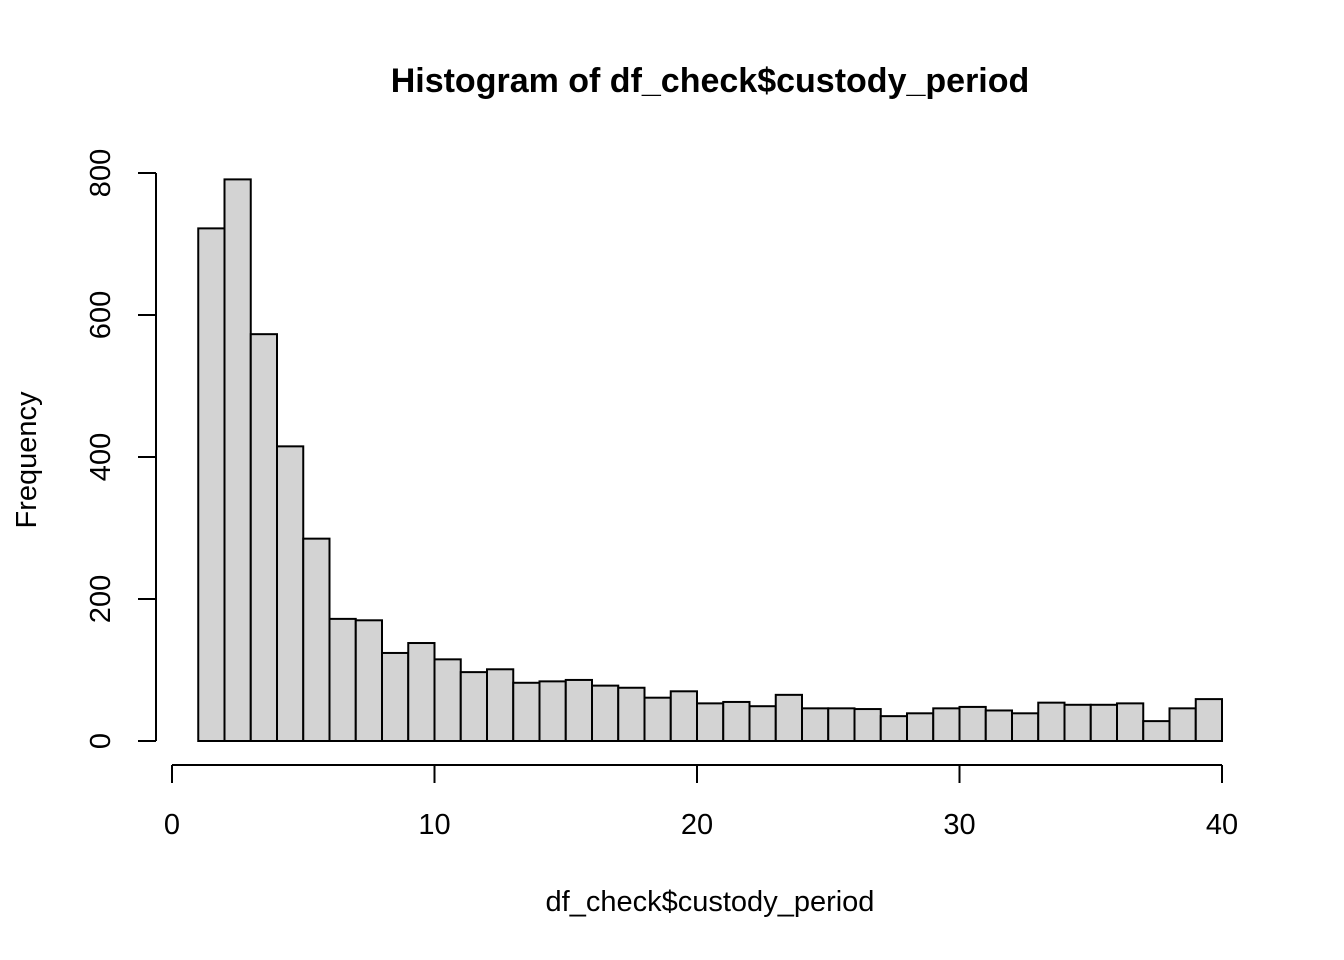 Image resolution: width=1344 pixels, height=960 pixels. Describe the element at coordinates (27, 460) in the screenshot. I see `y-axis-label: Frequency` at that location.